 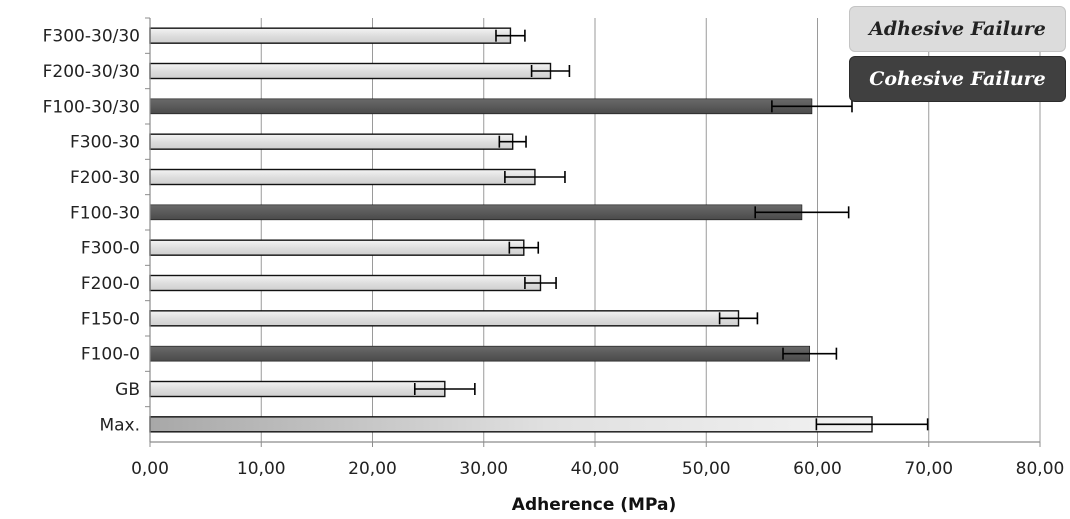 What do you see at coordinates (595, 469) in the screenshot?
I see `x-tick-label: 40,00` at bounding box center [595, 469].